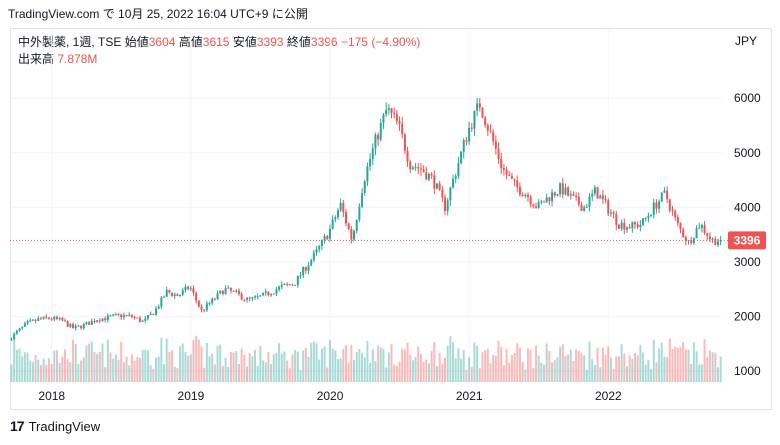 This screenshot has height=445, width=780. I want to click on x-tick-label: 2022, so click(608, 396).